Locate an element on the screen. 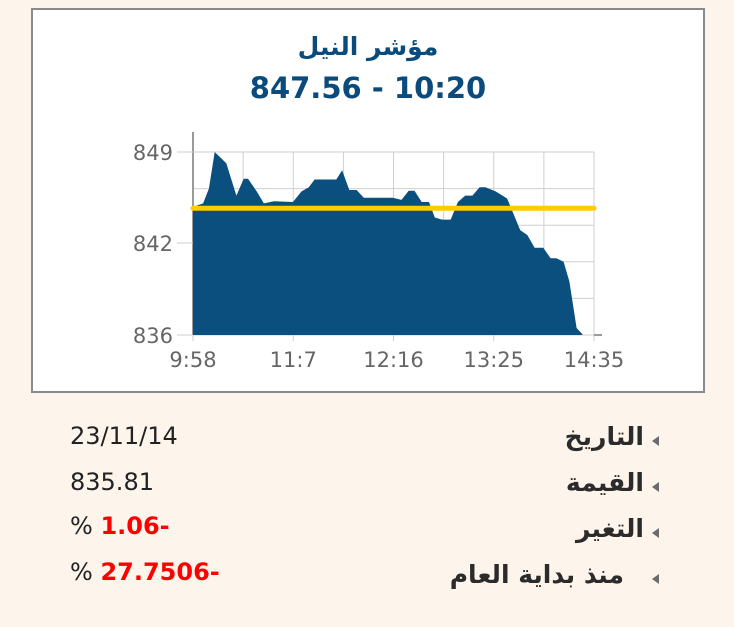  index-value: 835.81 is located at coordinates (112, 482).